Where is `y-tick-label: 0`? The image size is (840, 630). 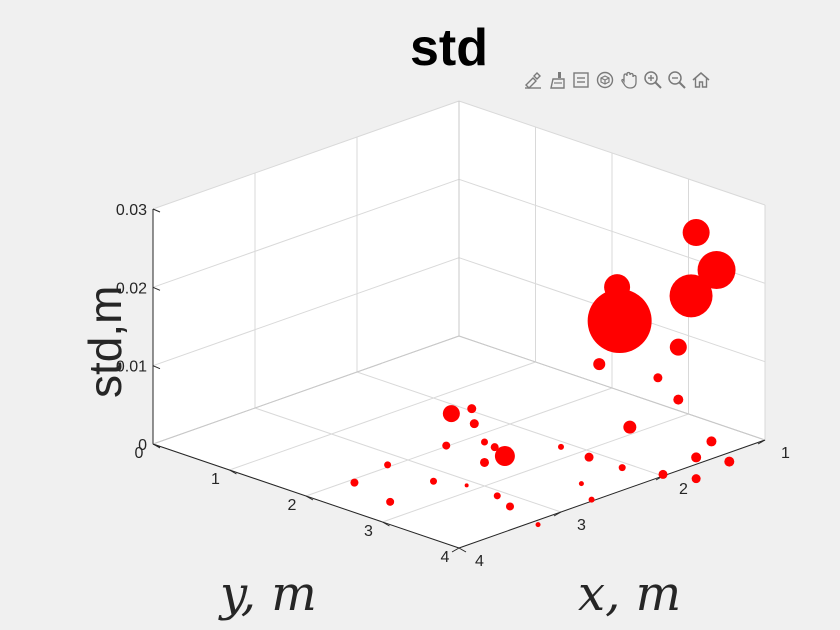 y-tick-label: 0 is located at coordinates (139, 453).